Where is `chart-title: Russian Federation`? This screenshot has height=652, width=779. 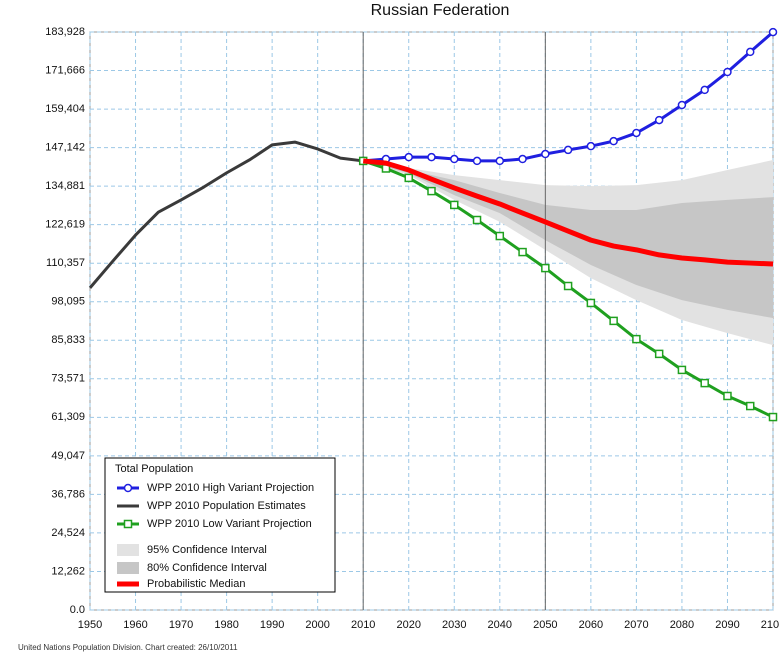 chart-title: Russian Federation is located at coordinates (440, 10).